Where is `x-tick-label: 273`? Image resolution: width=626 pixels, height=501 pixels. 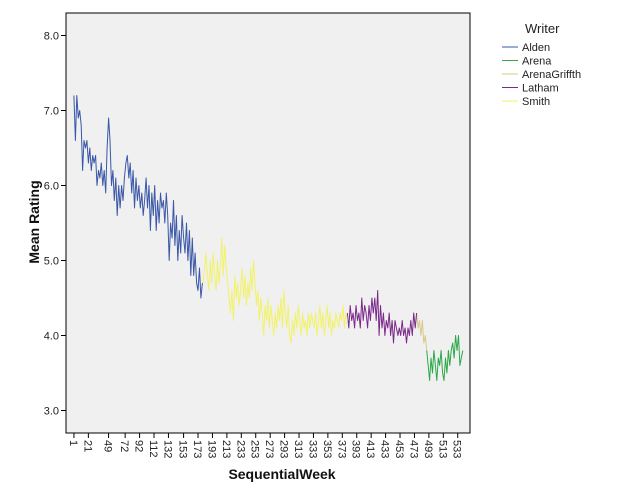
x-tick-label: 273 is located at coordinates (269, 449).